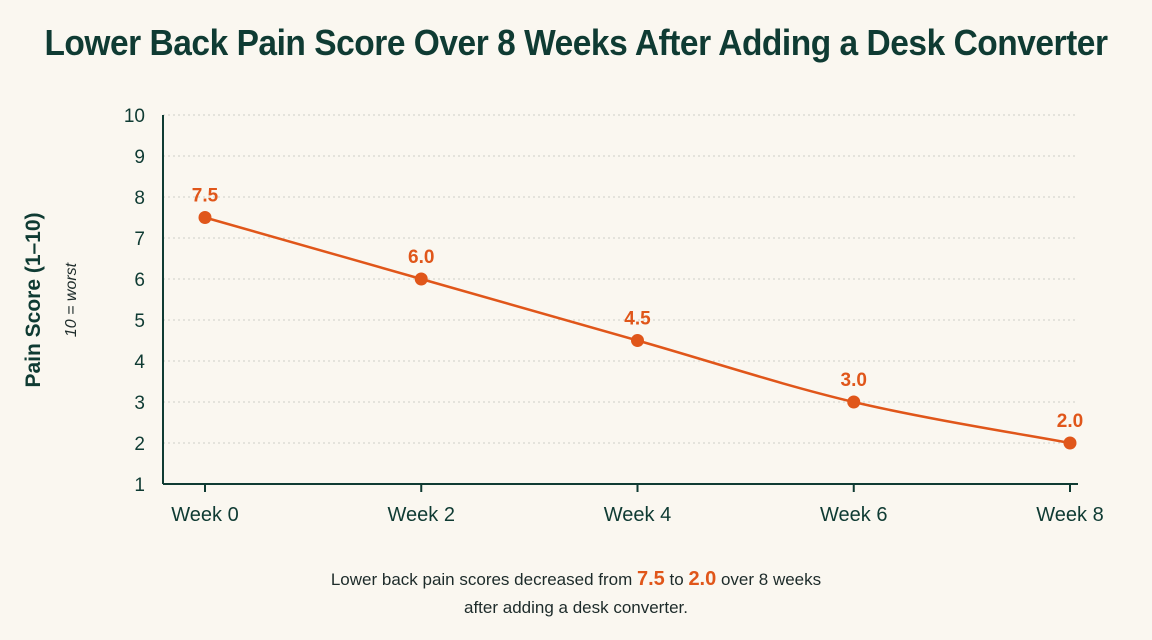  What do you see at coordinates (205, 196) in the screenshot?
I see `data-label: 7.5` at bounding box center [205, 196].